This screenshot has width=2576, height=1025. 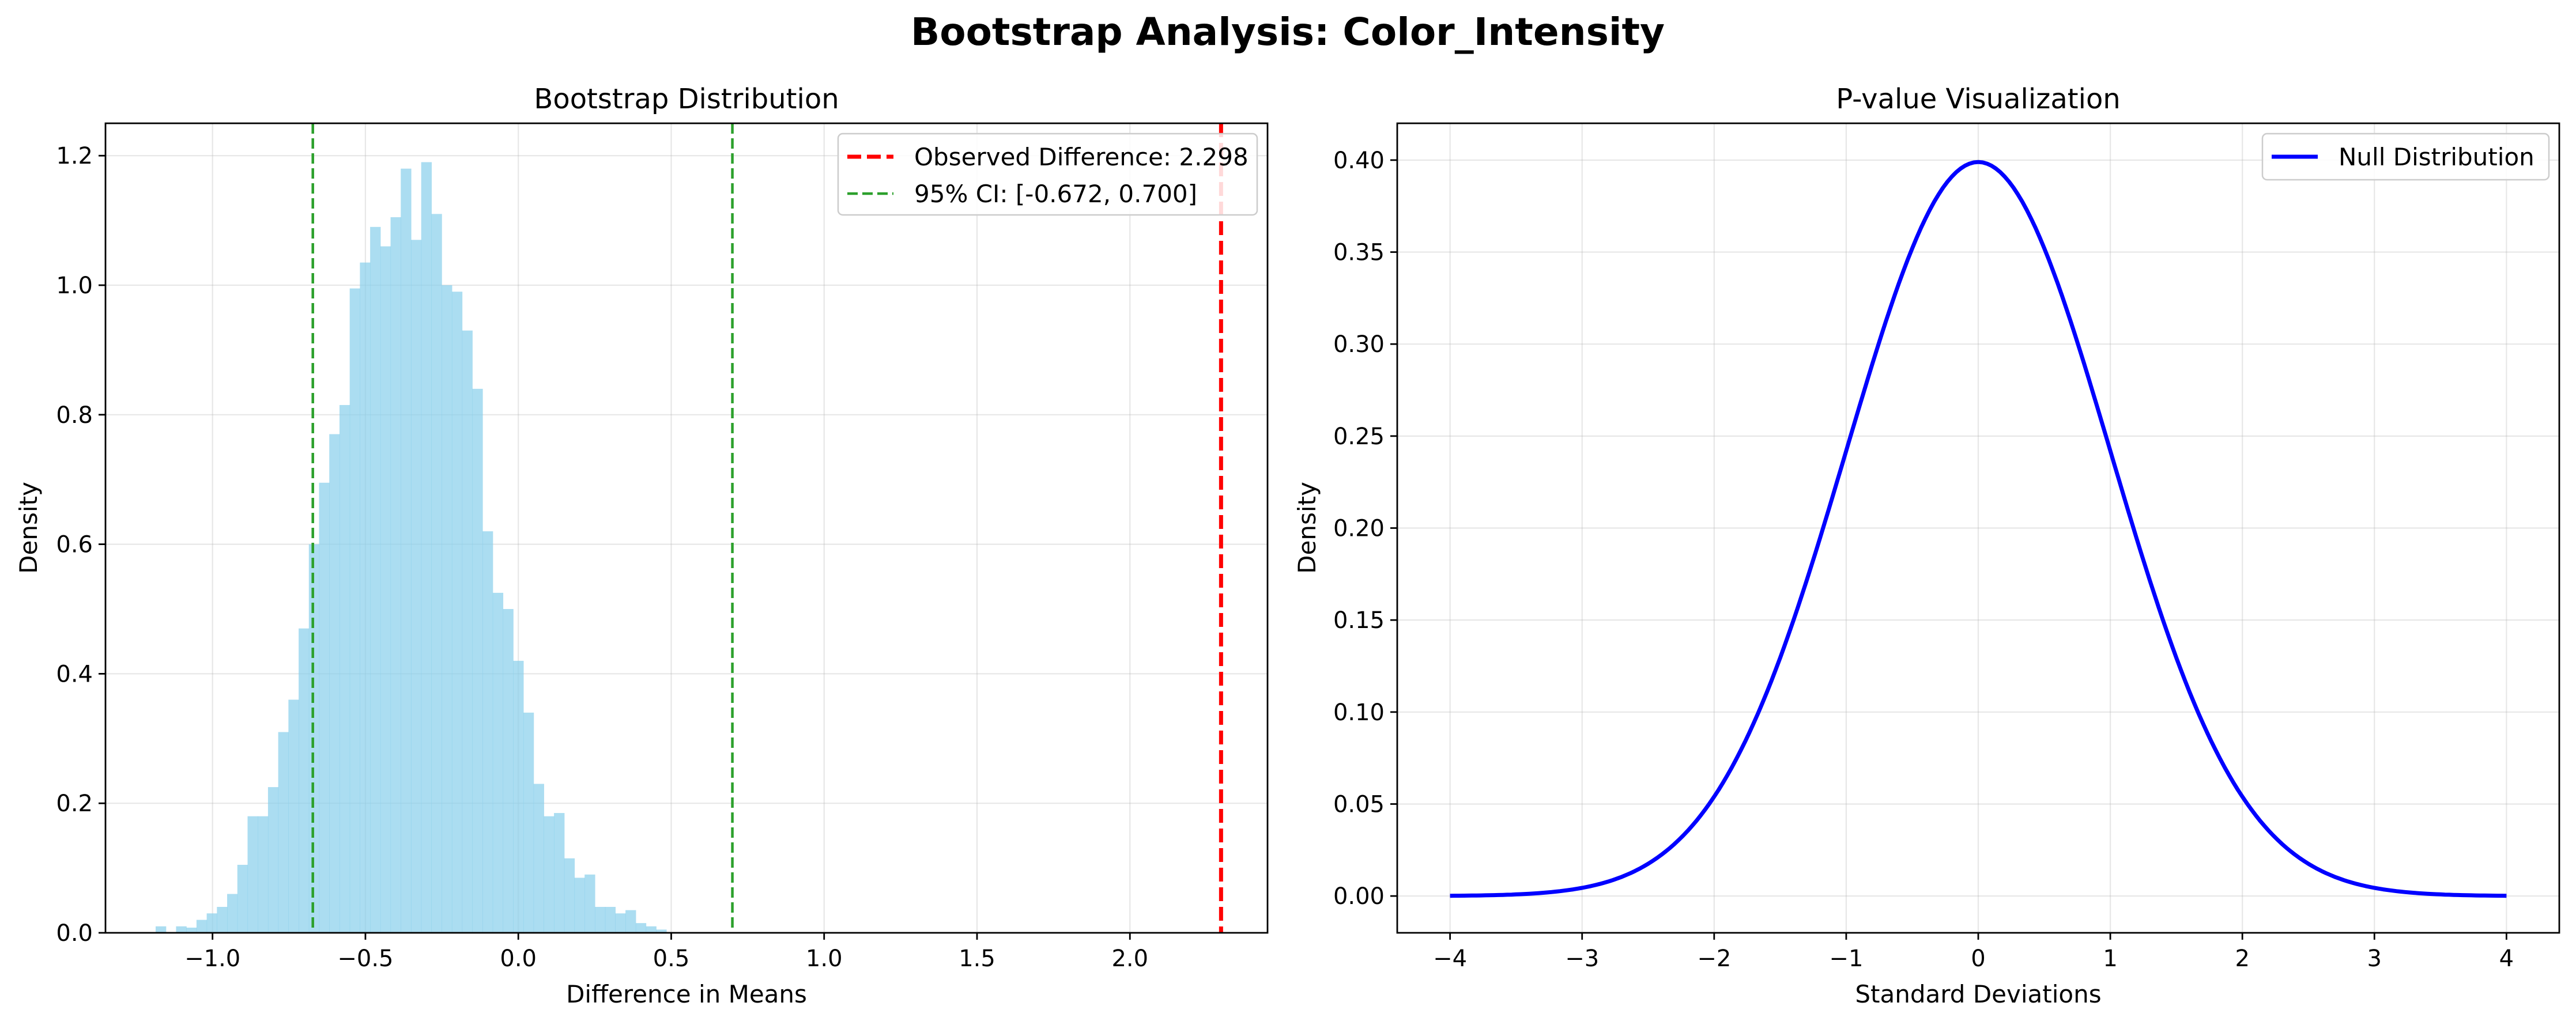 What do you see at coordinates (74, 933) in the screenshot?
I see `y-tick-label: 0.0` at bounding box center [74, 933].